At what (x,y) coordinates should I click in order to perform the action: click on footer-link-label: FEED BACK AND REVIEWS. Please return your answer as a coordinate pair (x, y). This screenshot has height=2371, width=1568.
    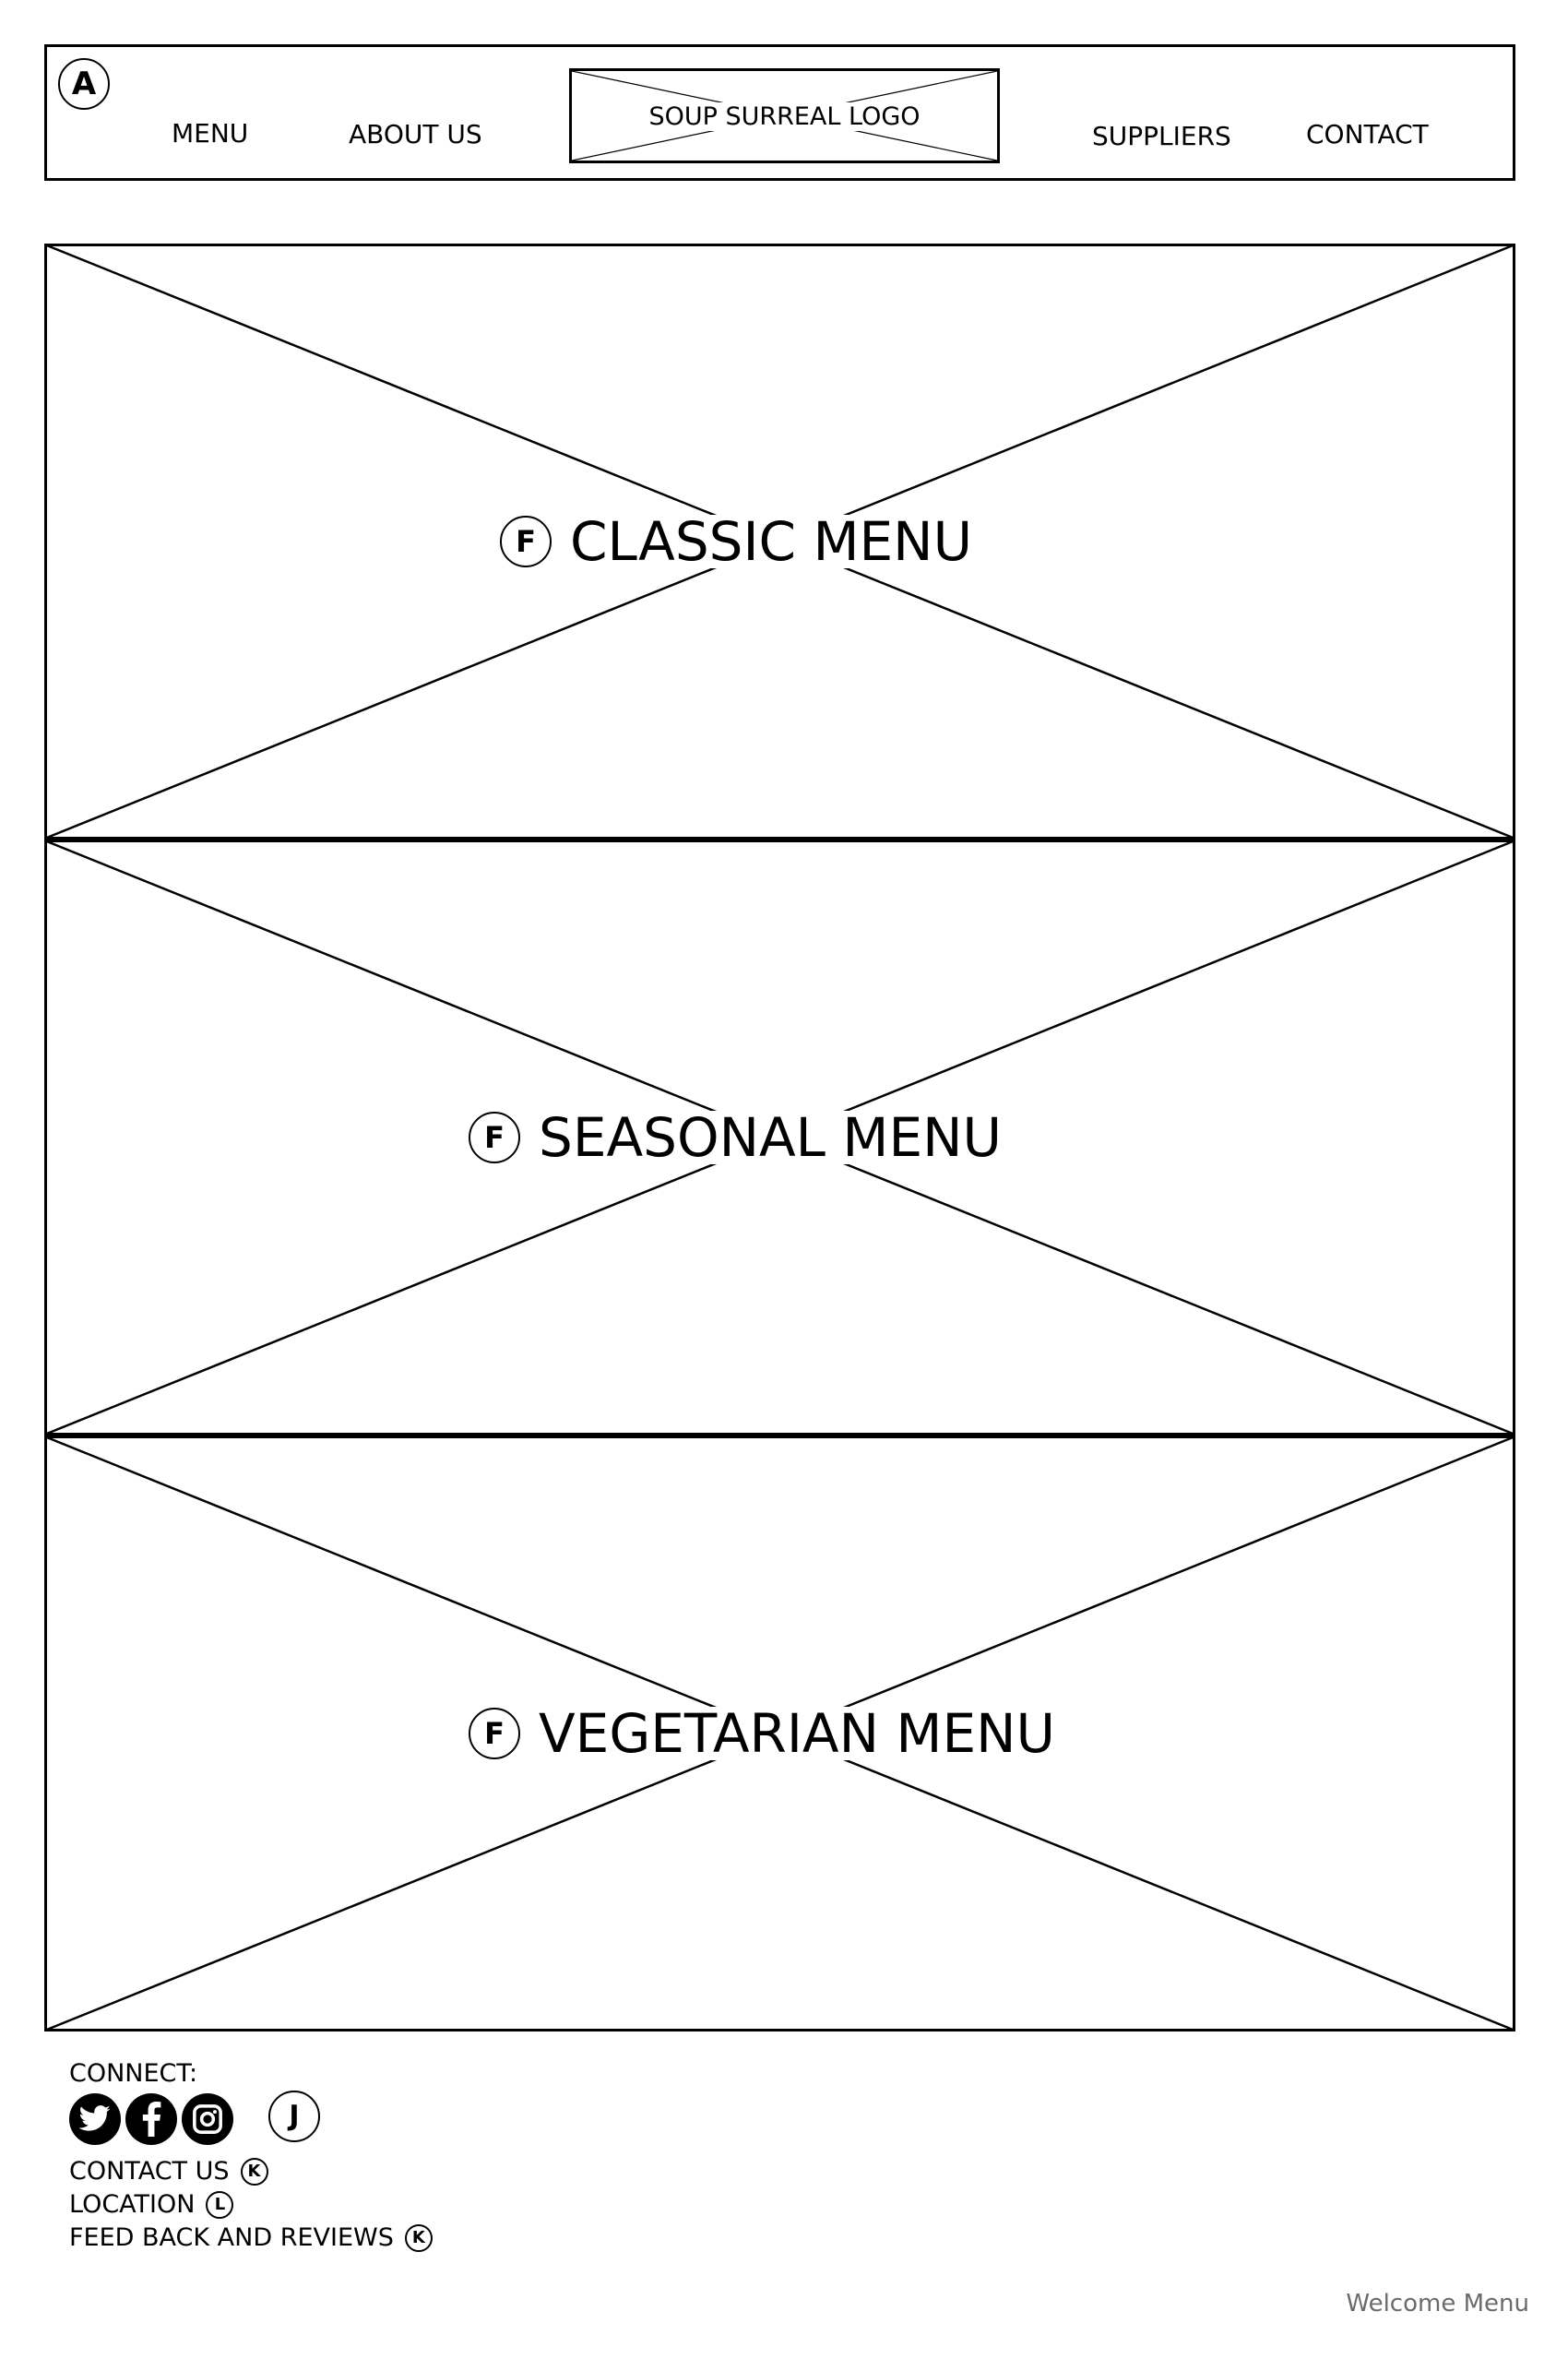
    Looking at the image, I should click on (231, 2237).